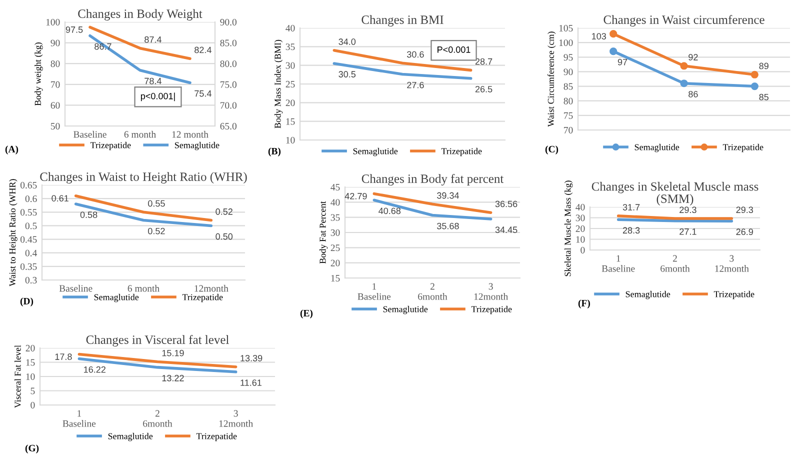 Image resolution: width=800 pixels, height=456 pixels. What do you see at coordinates (483, 61) in the screenshot?
I see `data-label: 28.7` at bounding box center [483, 61].